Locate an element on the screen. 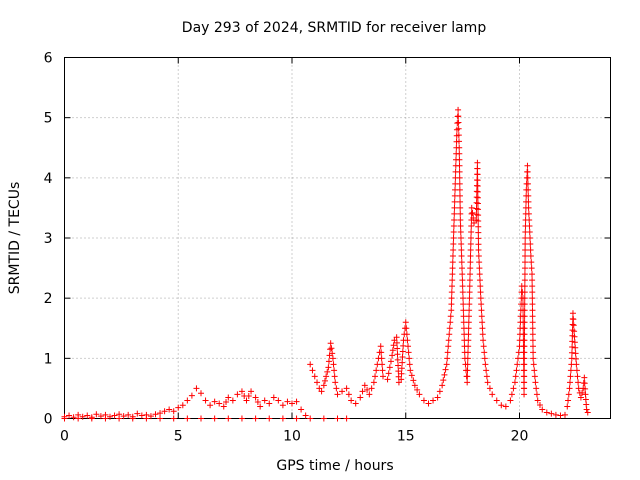 The image size is (640, 480). x-tick-label: 15 is located at coordinates (406, 437).